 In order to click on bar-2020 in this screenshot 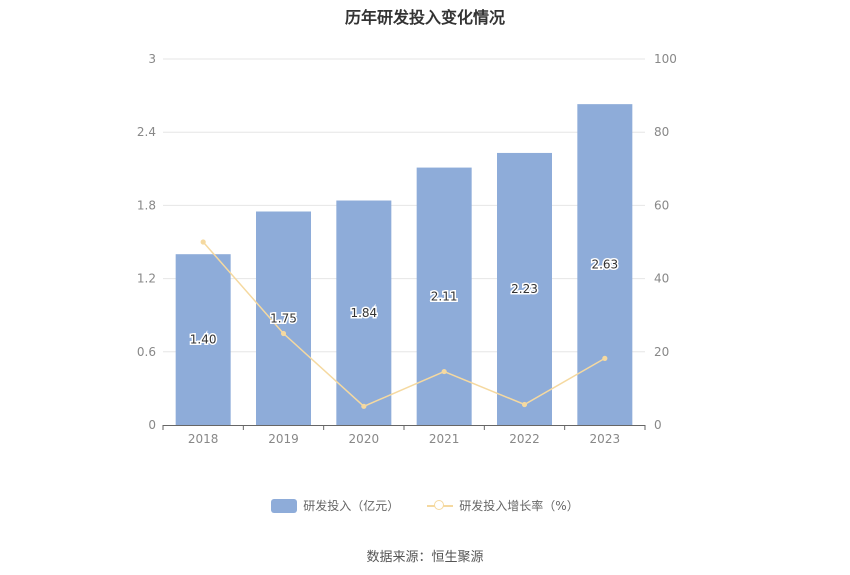, I will do `click(364, 312)`.